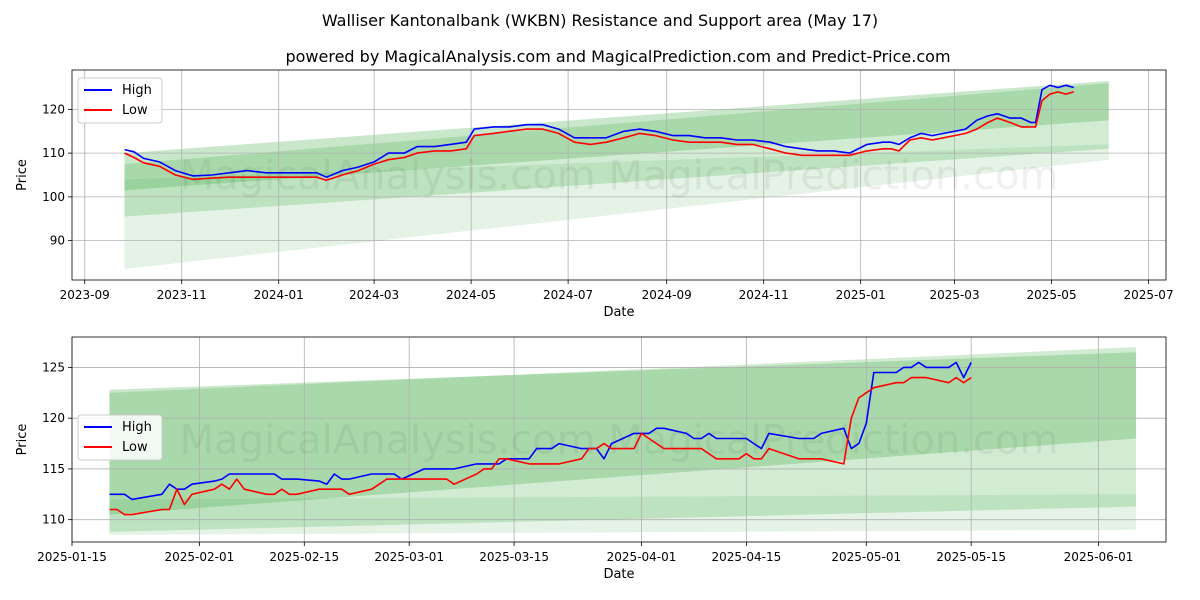  Describe the element at coordinates (304, 557) in the screenshot. I see `x-tick-label: 2025-02-15` at that location.